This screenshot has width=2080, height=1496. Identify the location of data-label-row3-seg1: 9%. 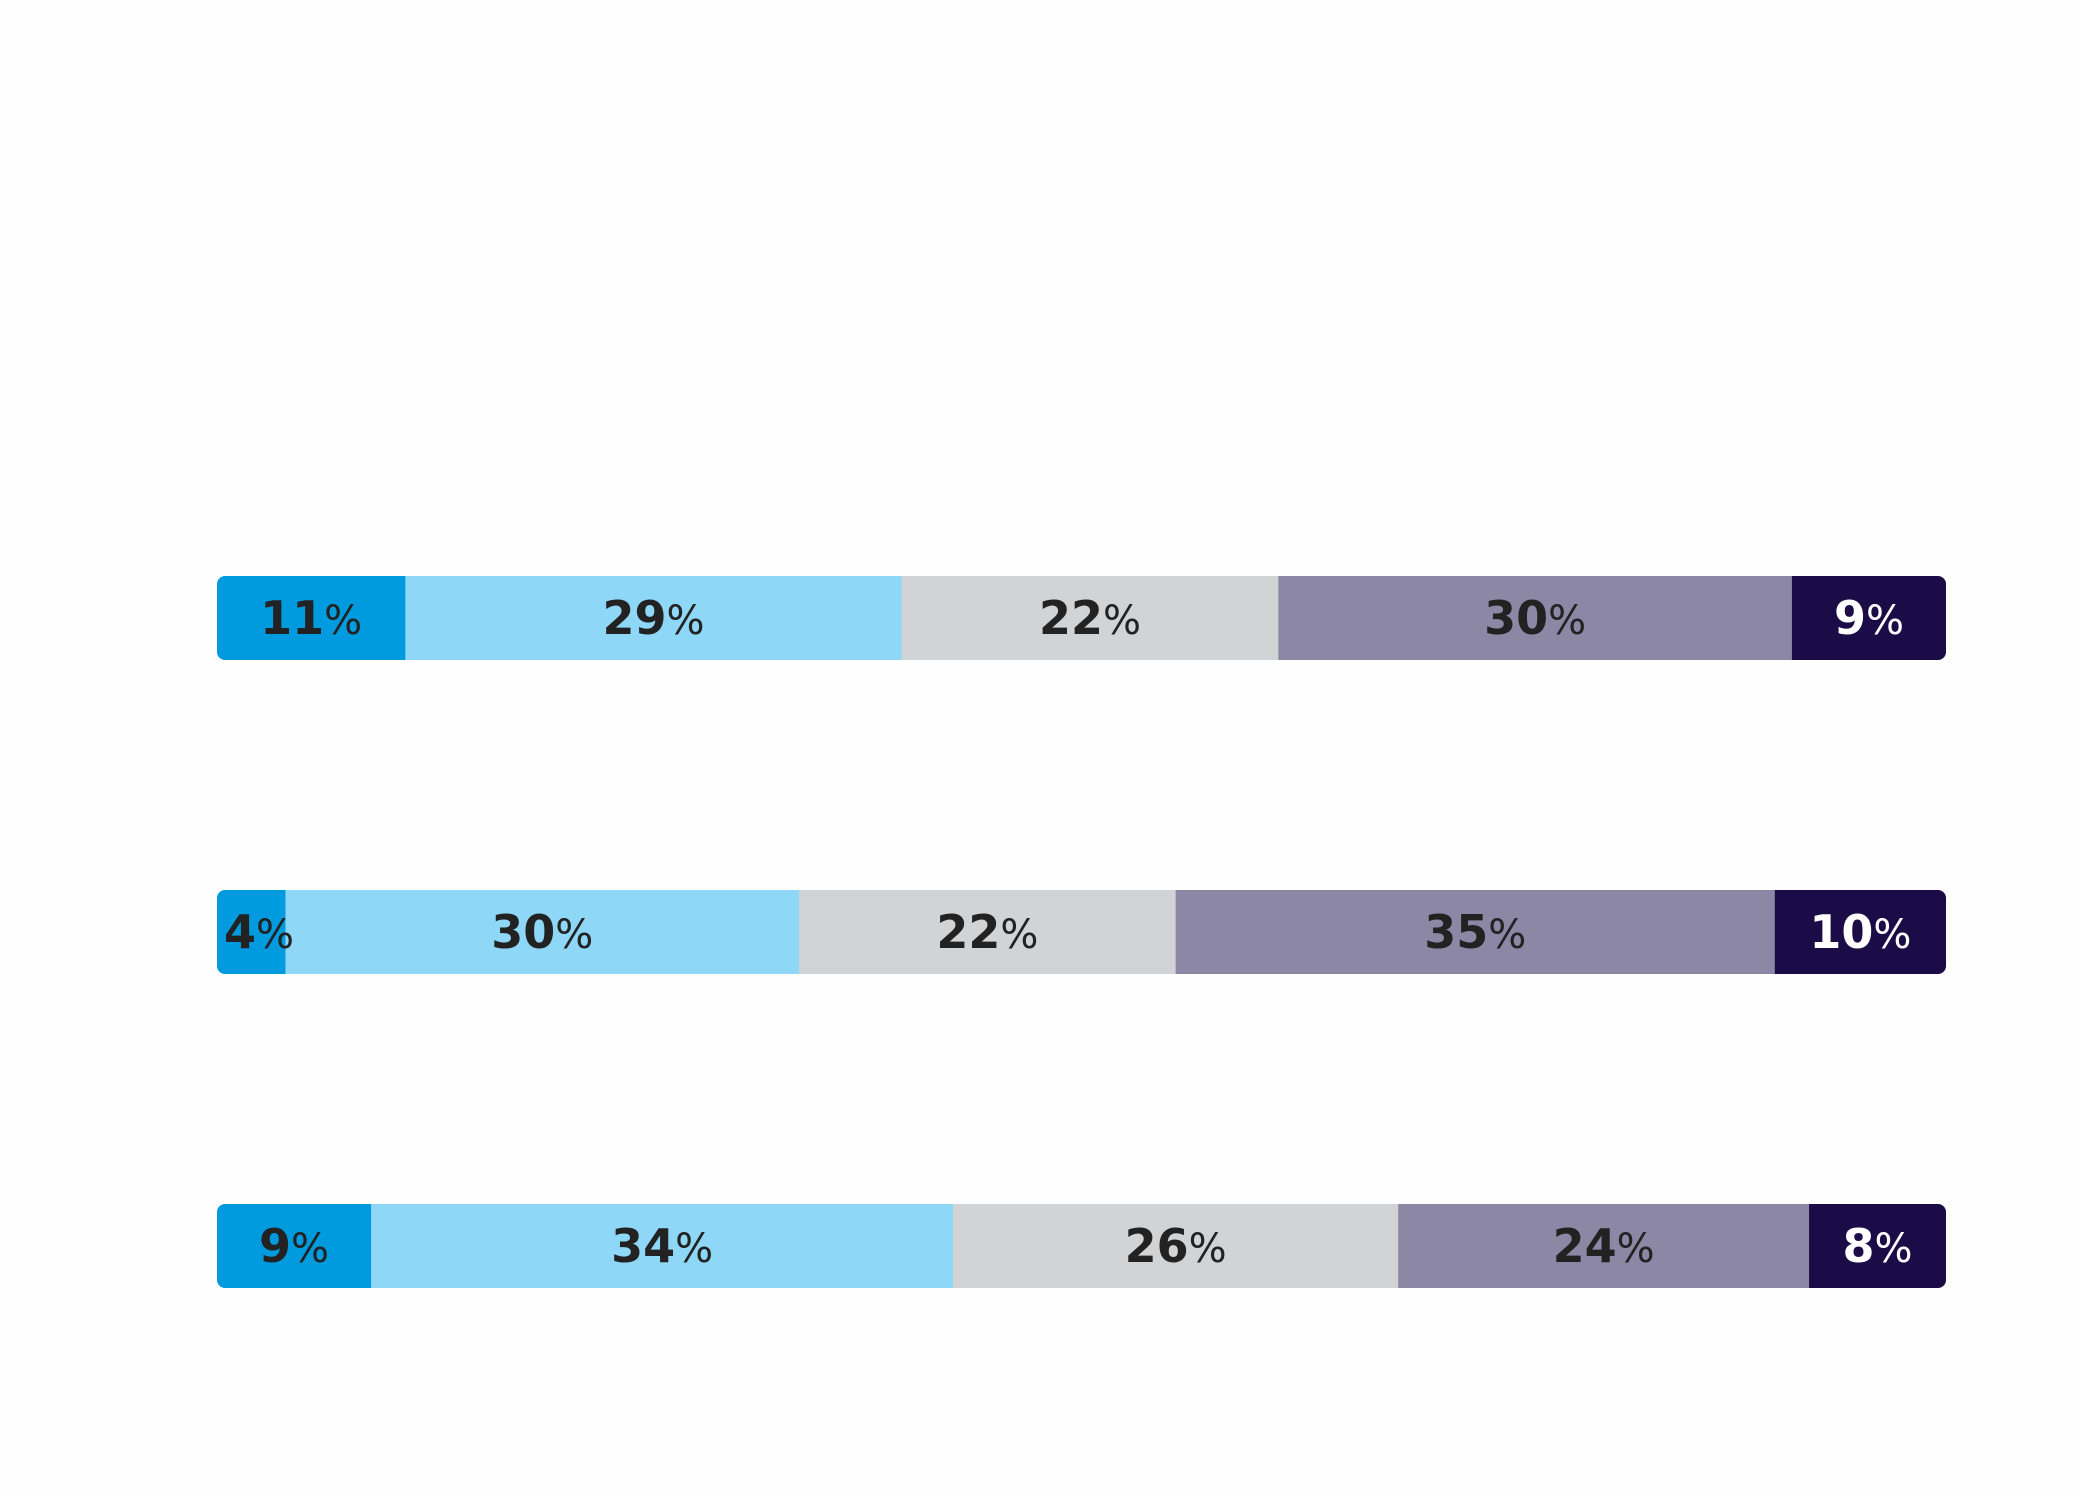
(294, 1246).